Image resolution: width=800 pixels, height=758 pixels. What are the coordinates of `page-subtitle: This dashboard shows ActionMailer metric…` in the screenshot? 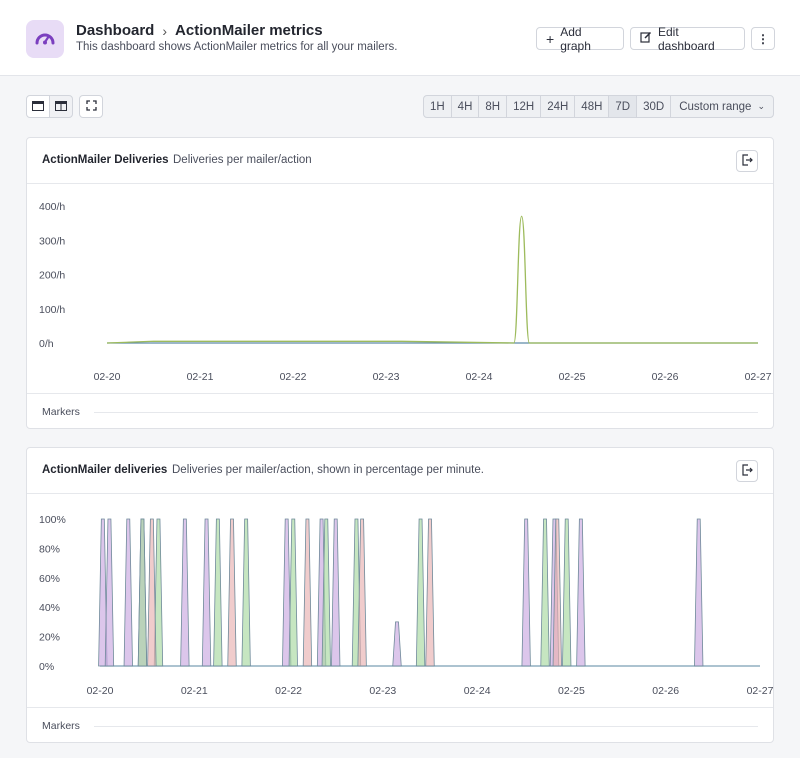 It's located at (237, 47).